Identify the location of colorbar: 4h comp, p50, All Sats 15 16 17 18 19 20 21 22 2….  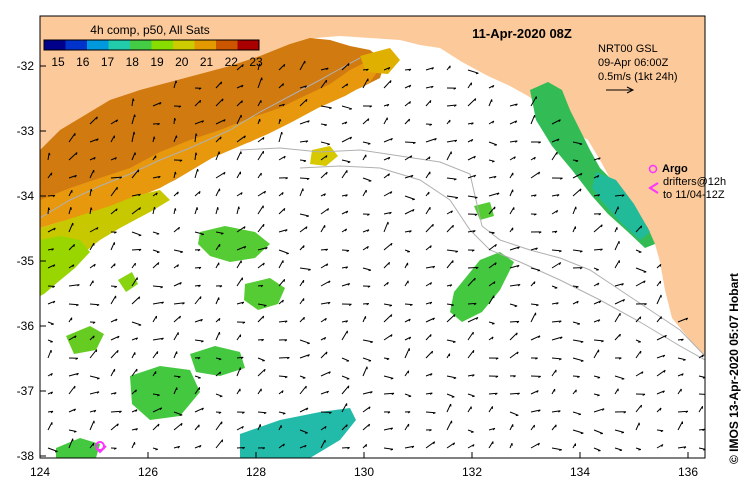
(153, 46).